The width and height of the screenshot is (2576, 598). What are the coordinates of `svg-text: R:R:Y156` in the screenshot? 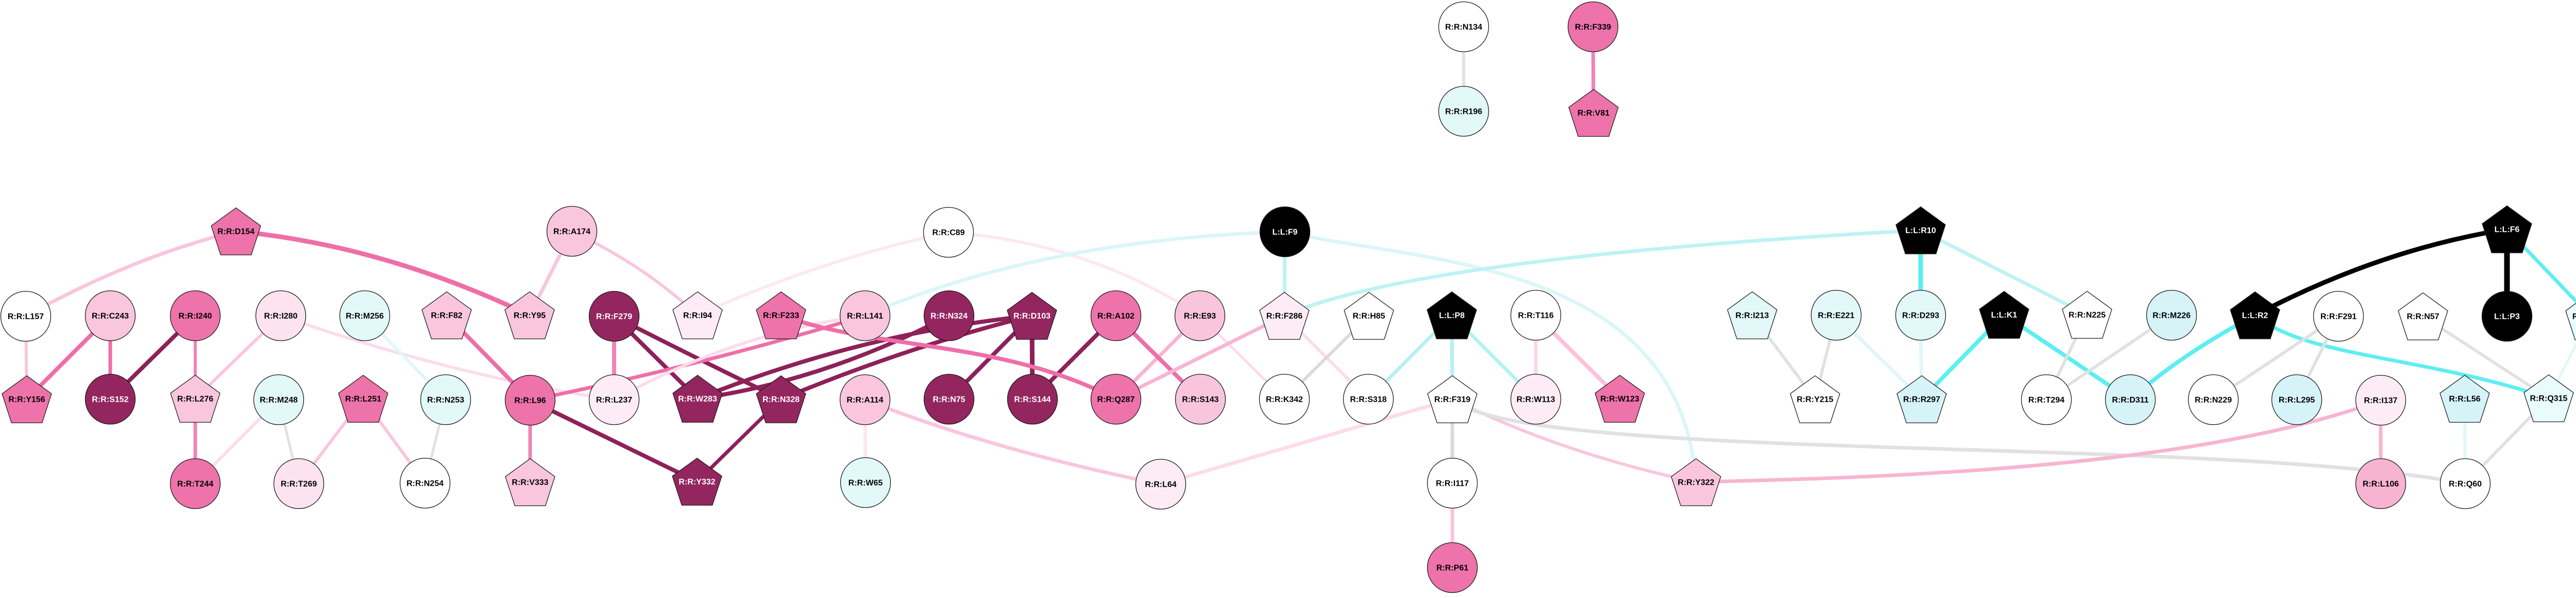 It's located at (26, 400).